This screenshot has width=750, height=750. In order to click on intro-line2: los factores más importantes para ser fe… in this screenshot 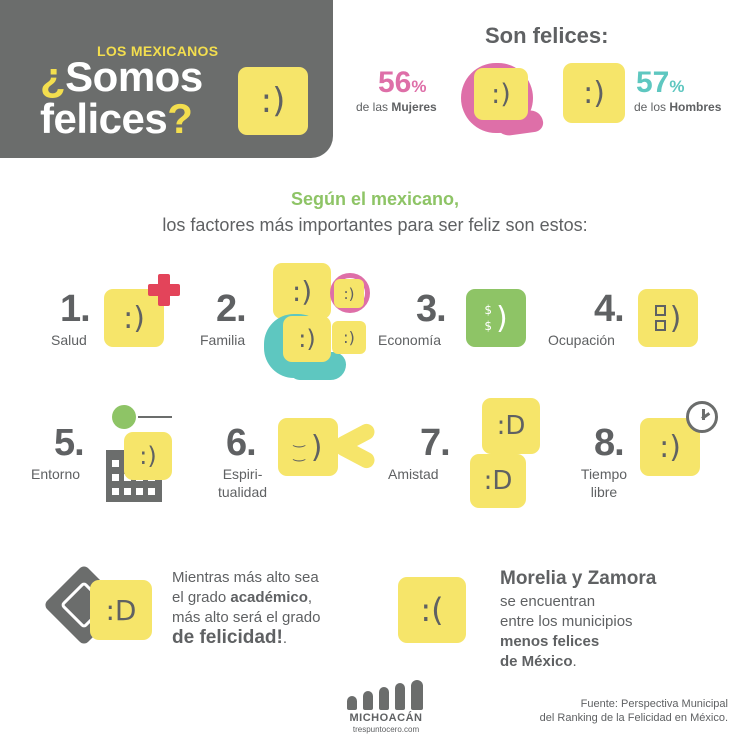, I will do `click(375, 225)`.